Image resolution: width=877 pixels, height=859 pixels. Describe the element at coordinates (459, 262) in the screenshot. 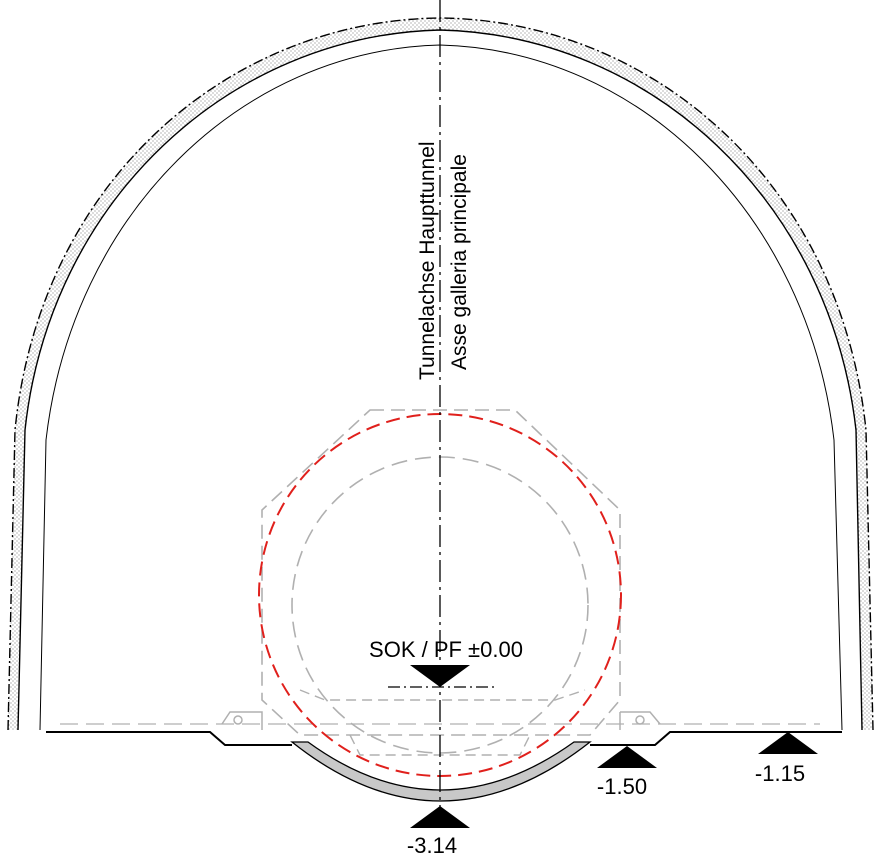

I see `axis-label-italian: Asse galleria principale` at that location.